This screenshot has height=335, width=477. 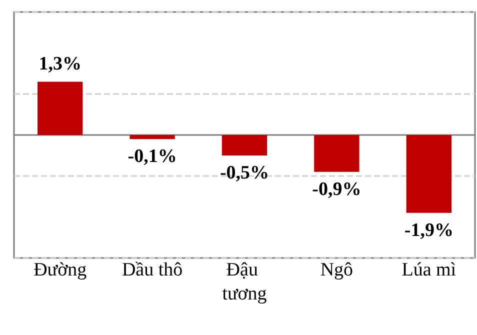 I want to click on data-label: 1,3%, so click(x=60, y=64).